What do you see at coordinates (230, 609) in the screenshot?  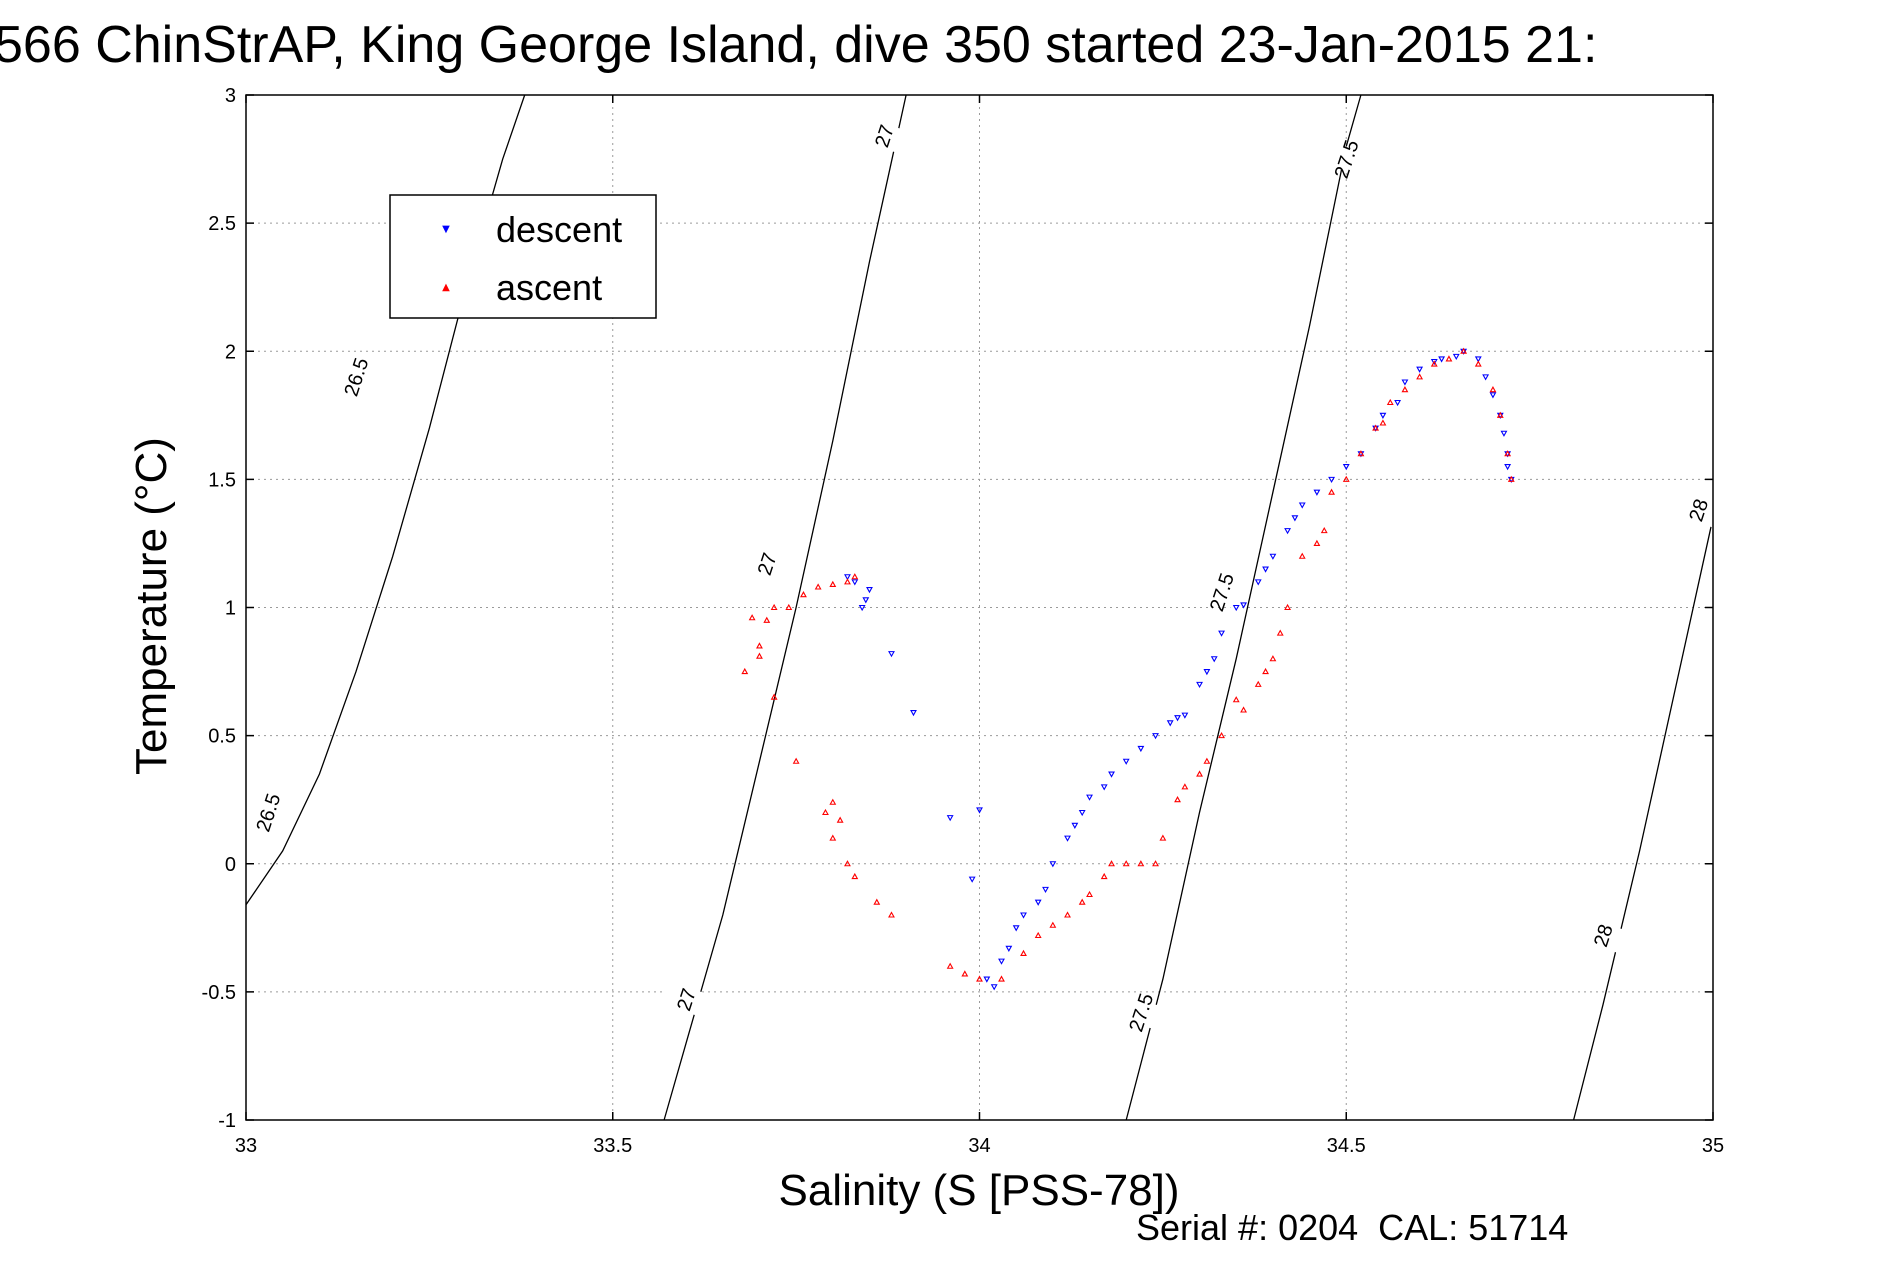 I see `y-tick-label: 1` at bounding box center [230, 609].